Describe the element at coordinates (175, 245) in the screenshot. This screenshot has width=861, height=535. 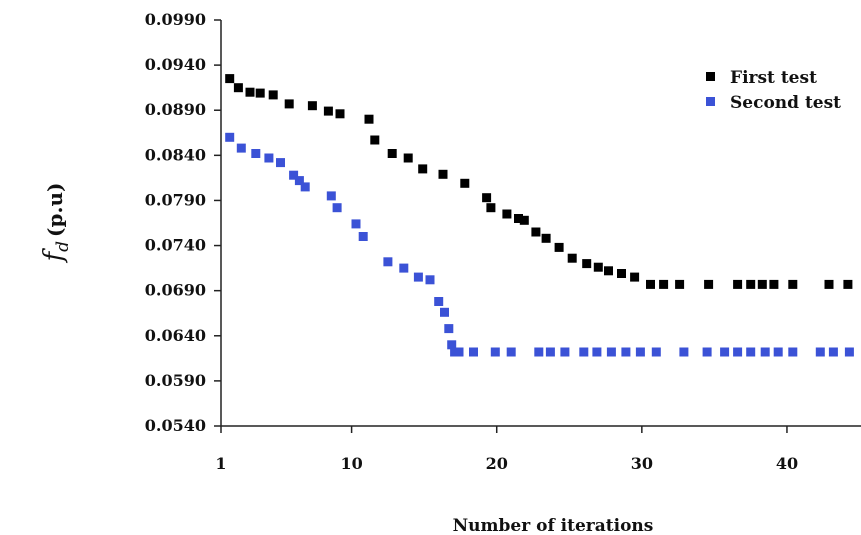
I see `y-tick-label: 0.0740` at that location.